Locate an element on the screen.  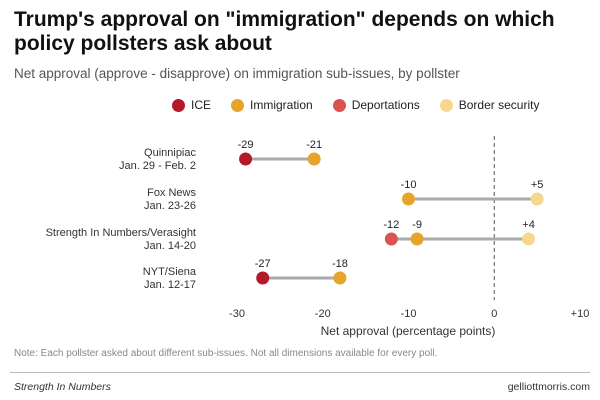
legend-label-ice: ICE is located at coordinates (201, 105).